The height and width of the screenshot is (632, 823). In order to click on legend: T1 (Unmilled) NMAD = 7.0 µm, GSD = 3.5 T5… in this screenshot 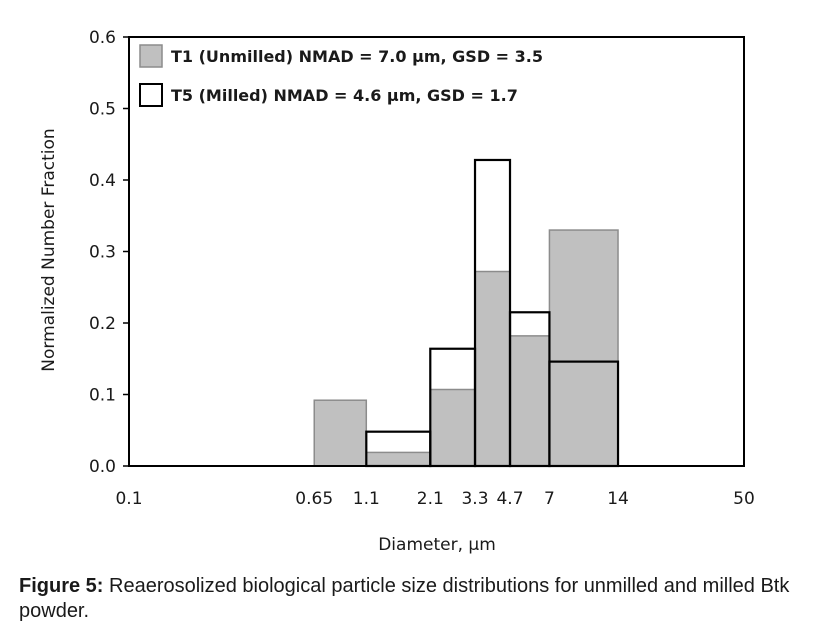, I will do `click(341, 75)`.